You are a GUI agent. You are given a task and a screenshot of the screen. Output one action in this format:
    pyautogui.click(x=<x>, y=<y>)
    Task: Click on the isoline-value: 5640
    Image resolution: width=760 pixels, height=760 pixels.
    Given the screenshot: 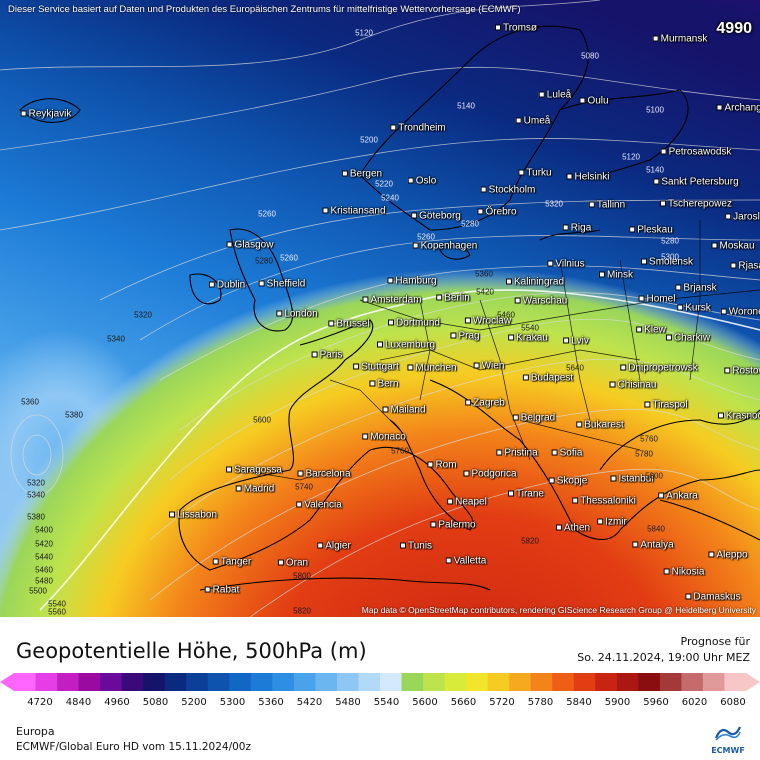 What is the action you would take?
    pyautogui.click(x=575, y=368)
    